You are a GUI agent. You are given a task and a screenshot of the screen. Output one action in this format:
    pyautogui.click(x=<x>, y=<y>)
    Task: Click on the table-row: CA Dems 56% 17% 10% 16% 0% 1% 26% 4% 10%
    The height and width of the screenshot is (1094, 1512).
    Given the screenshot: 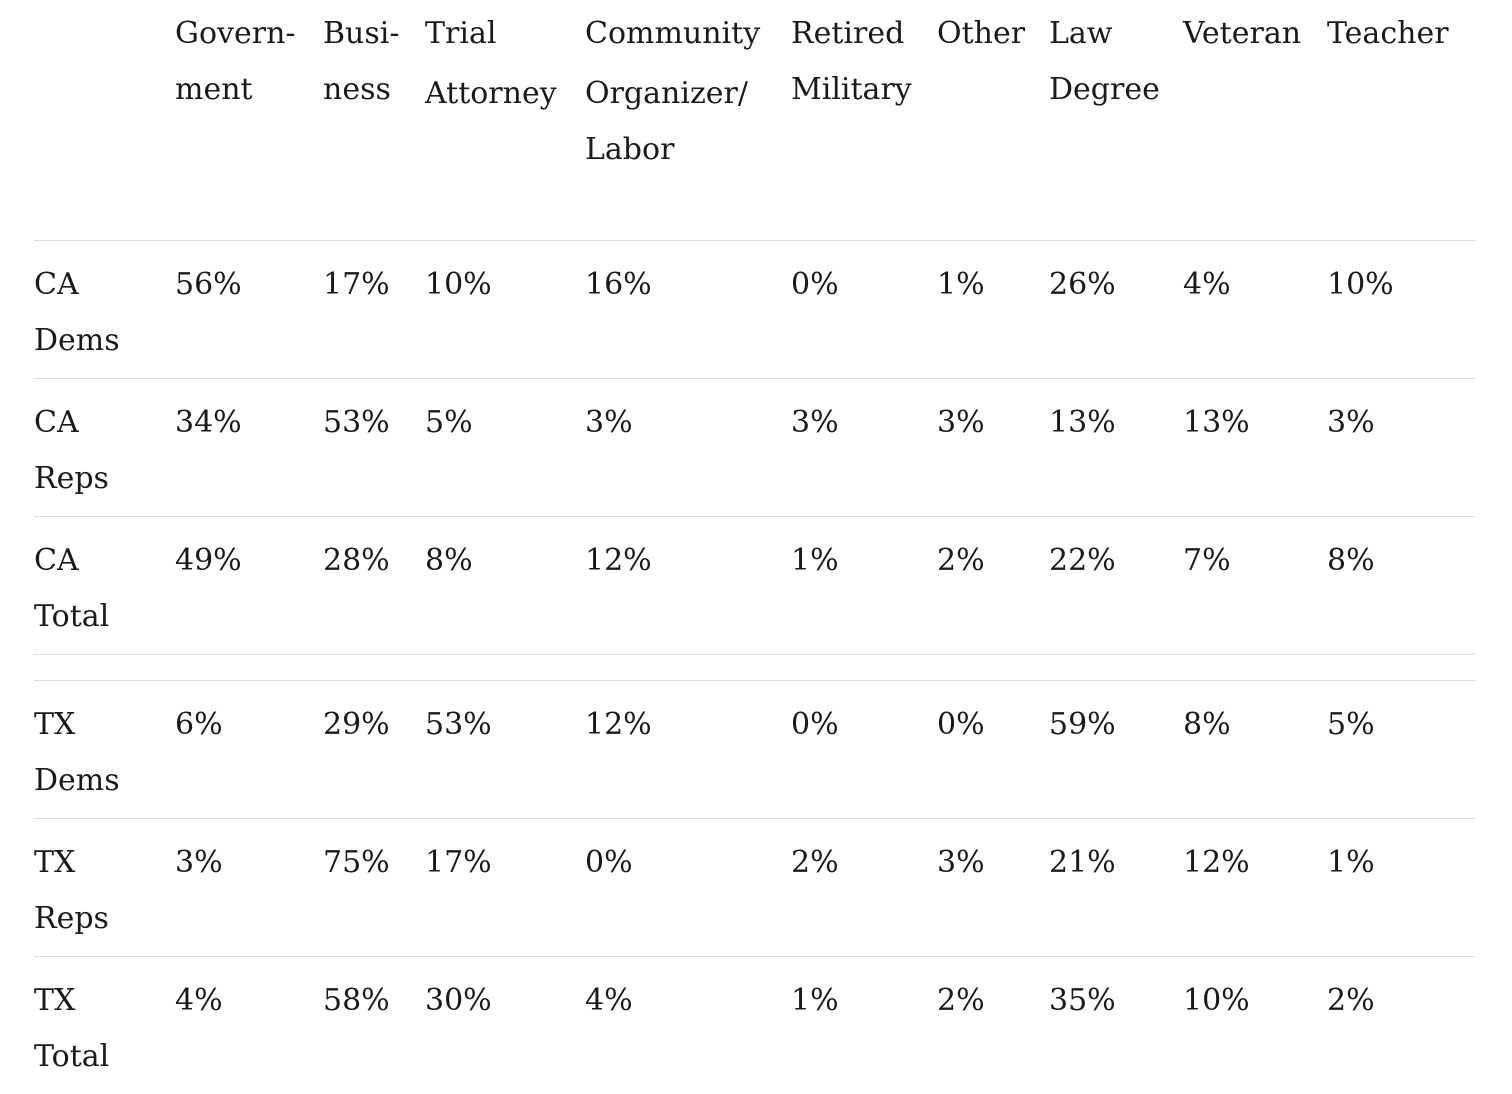 What is the action you would take?
    pyautogui.click(x=755, y=310)
    